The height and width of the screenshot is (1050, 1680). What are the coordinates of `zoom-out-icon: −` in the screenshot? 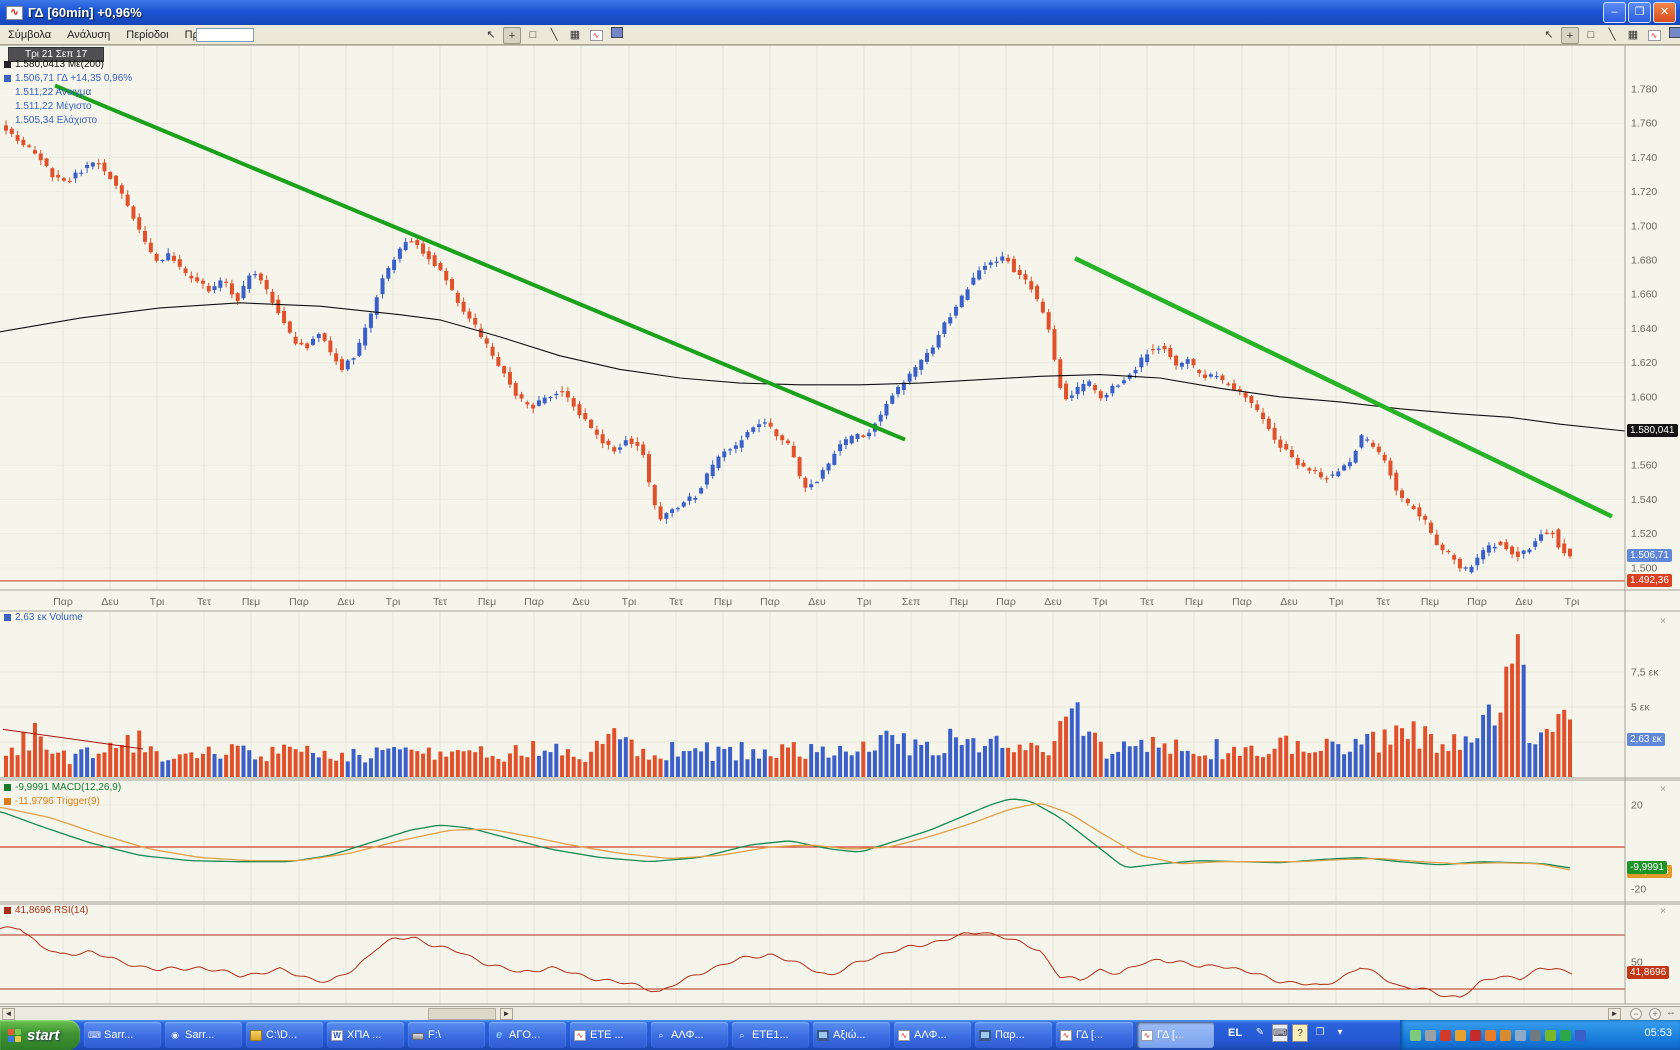 It's located at (1636, 1014).